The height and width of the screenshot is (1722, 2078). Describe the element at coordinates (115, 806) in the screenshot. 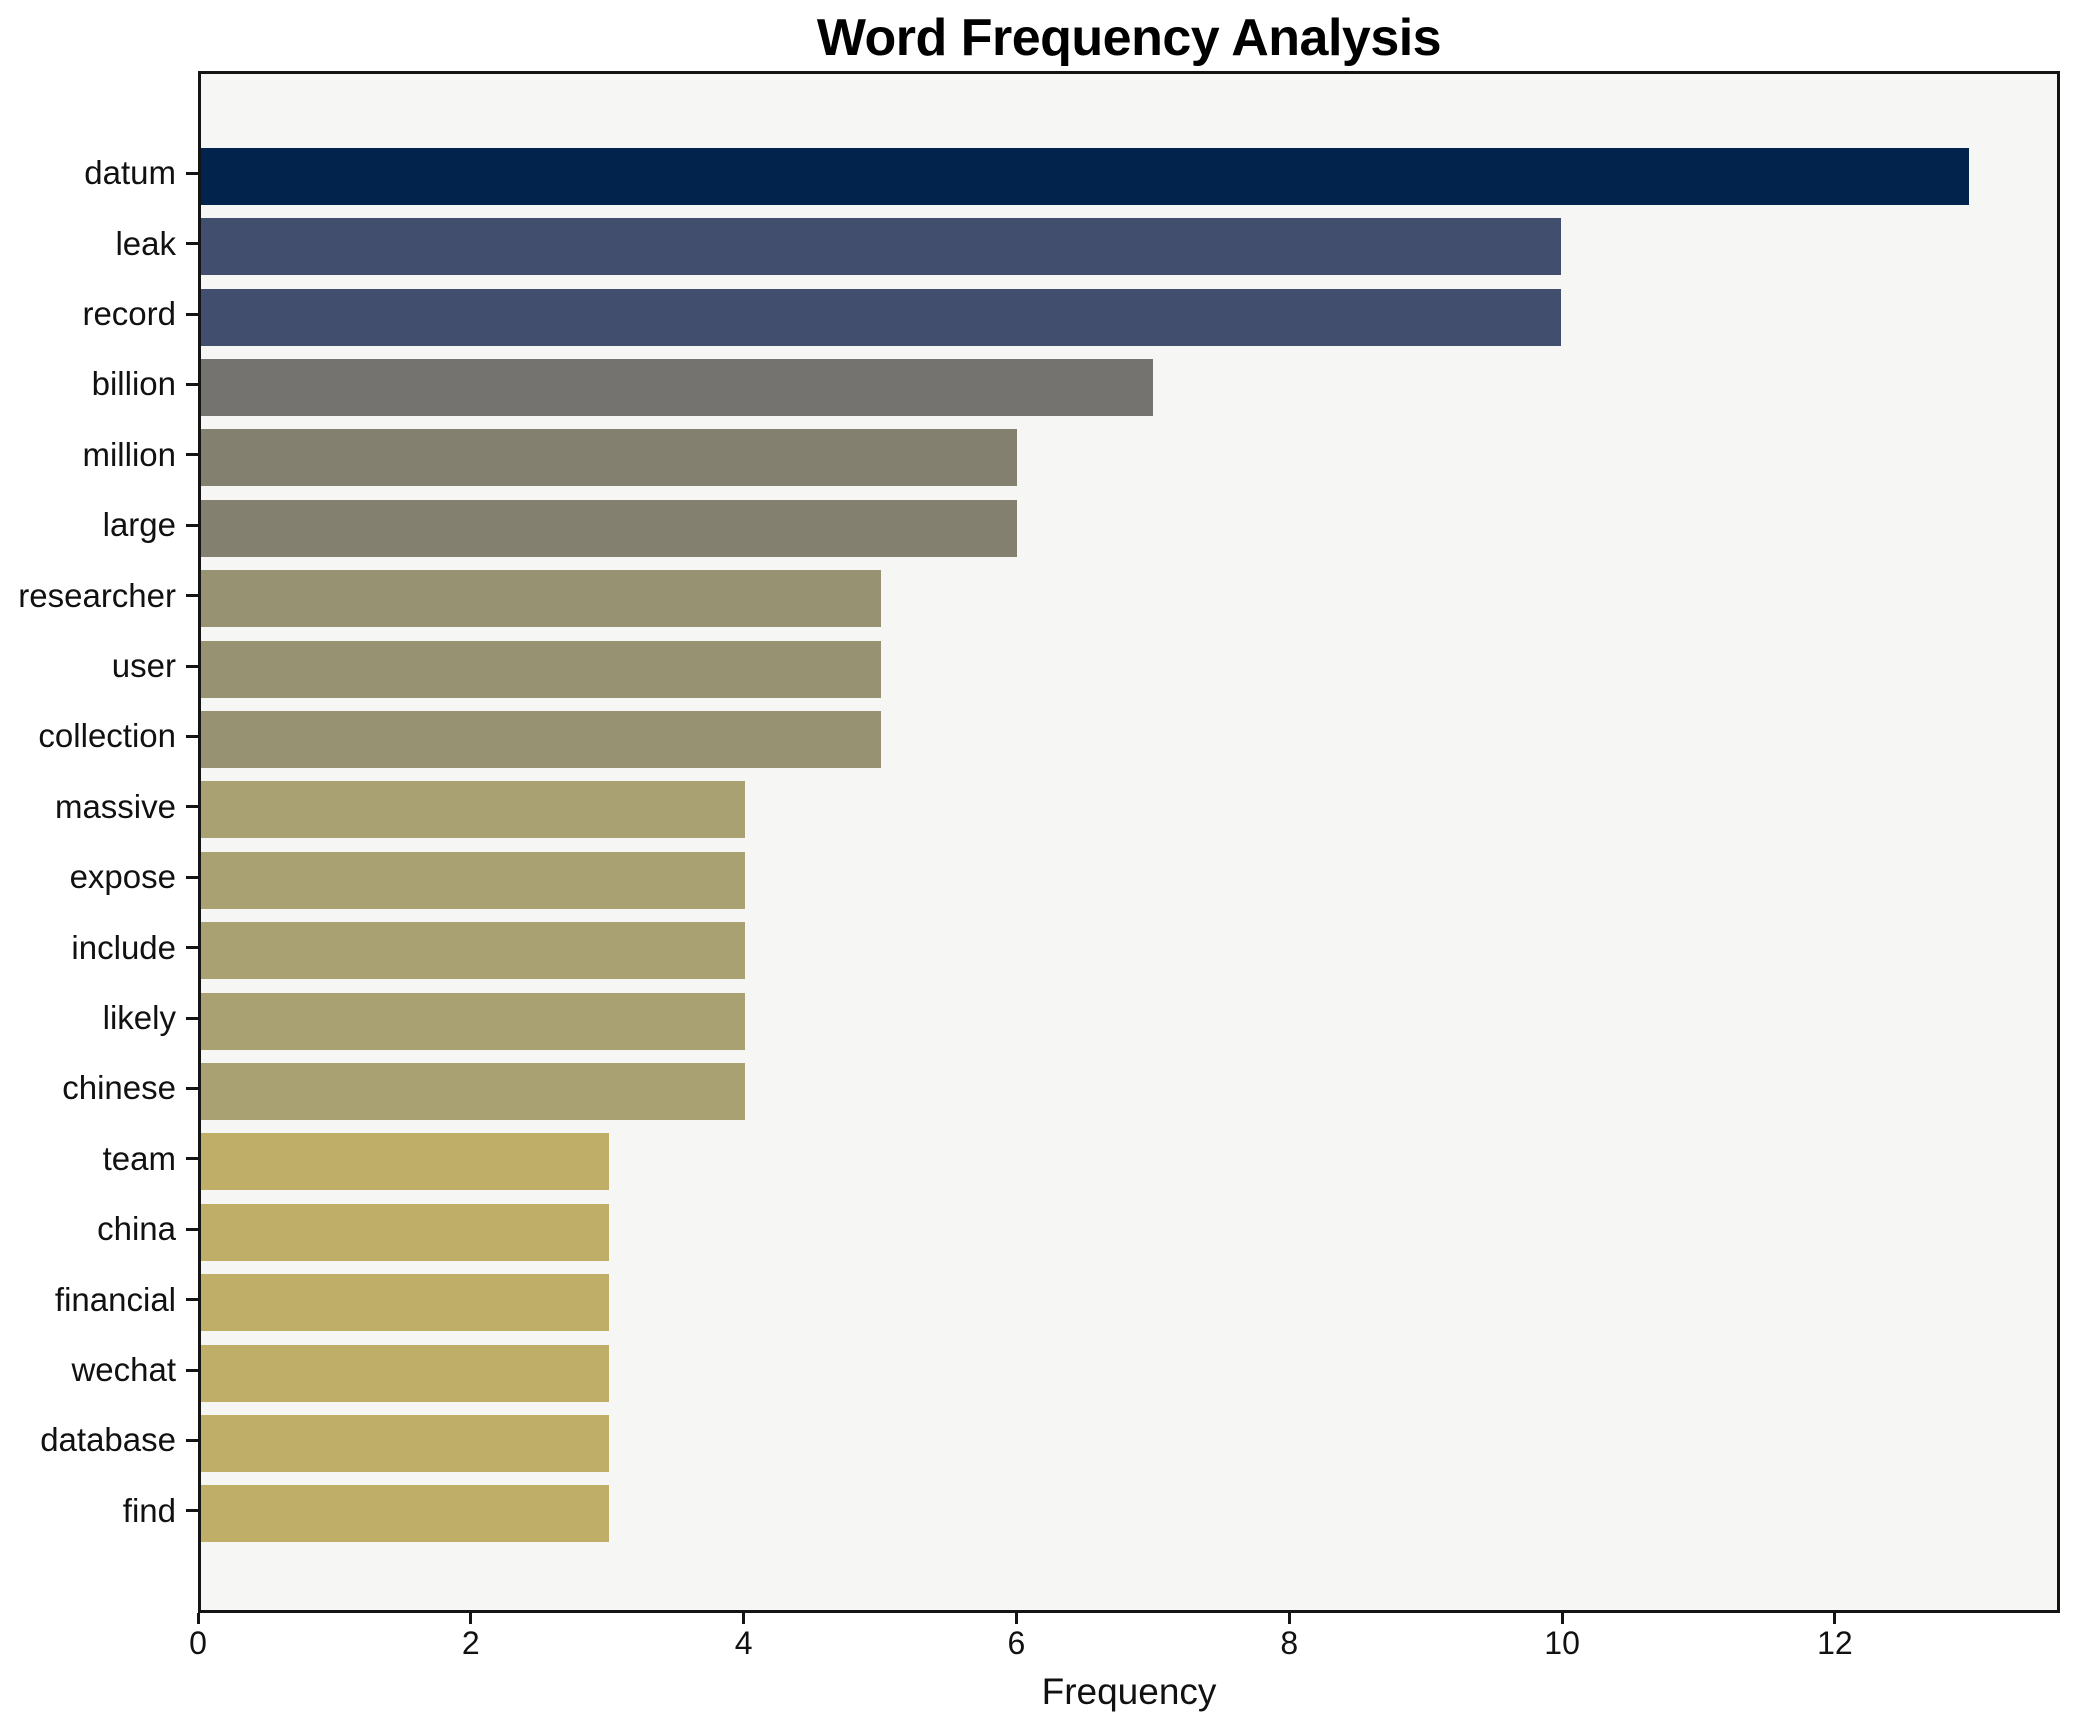

I see `y-tick-label-massive: massive` at that location.